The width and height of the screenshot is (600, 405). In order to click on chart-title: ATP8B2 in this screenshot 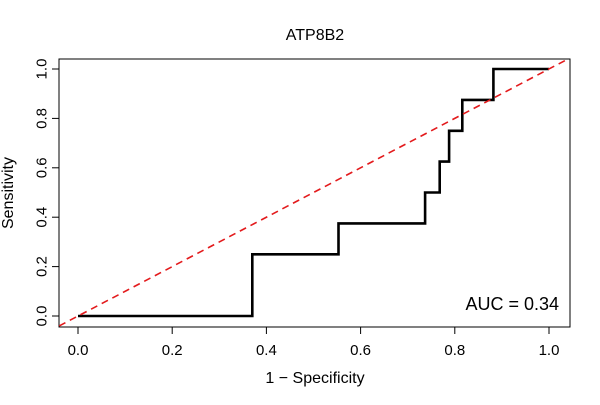, I will do `click(315, 35)`.